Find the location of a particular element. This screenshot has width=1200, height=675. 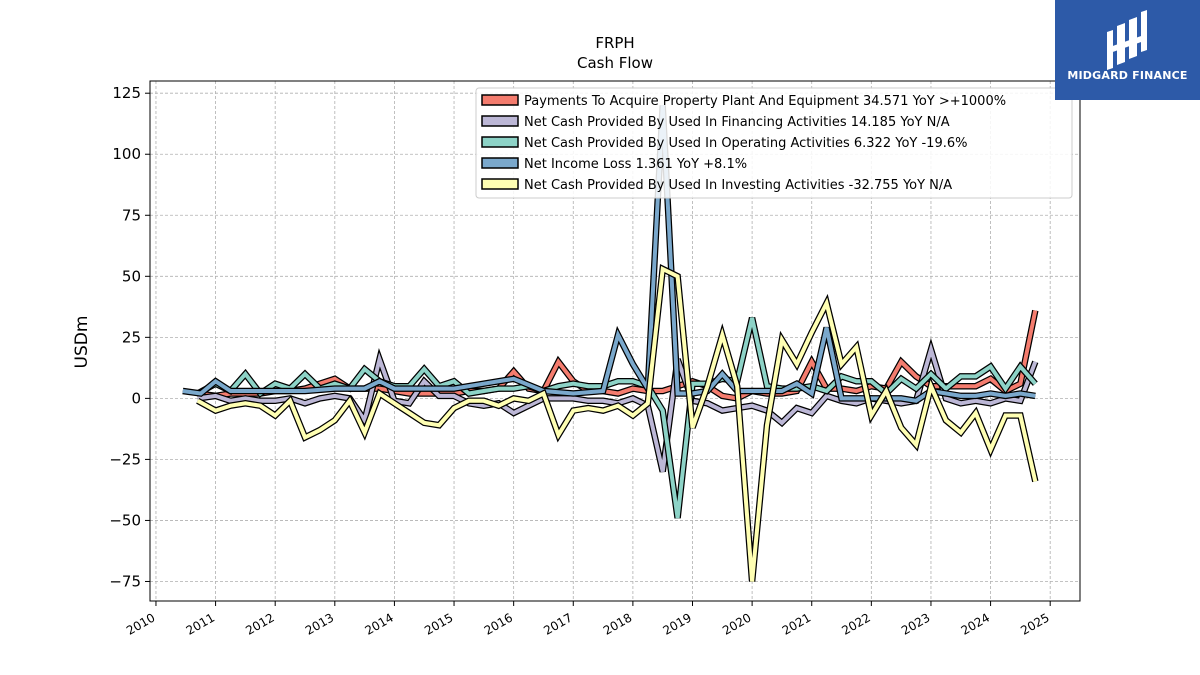

legend-entry: Net Income Loss 1.361 YoY +8.1% is located at coordinates (635, 164).